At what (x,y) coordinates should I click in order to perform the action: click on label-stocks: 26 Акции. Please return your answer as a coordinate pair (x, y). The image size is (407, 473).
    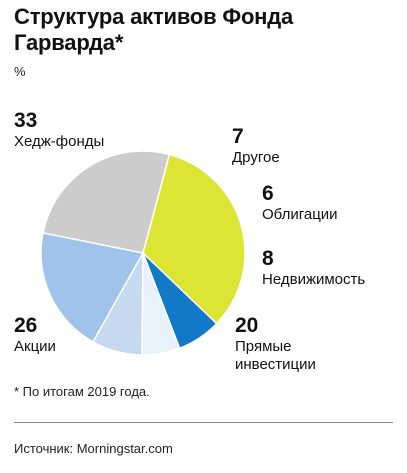
    Looking at the image, I should click on (35, 335).